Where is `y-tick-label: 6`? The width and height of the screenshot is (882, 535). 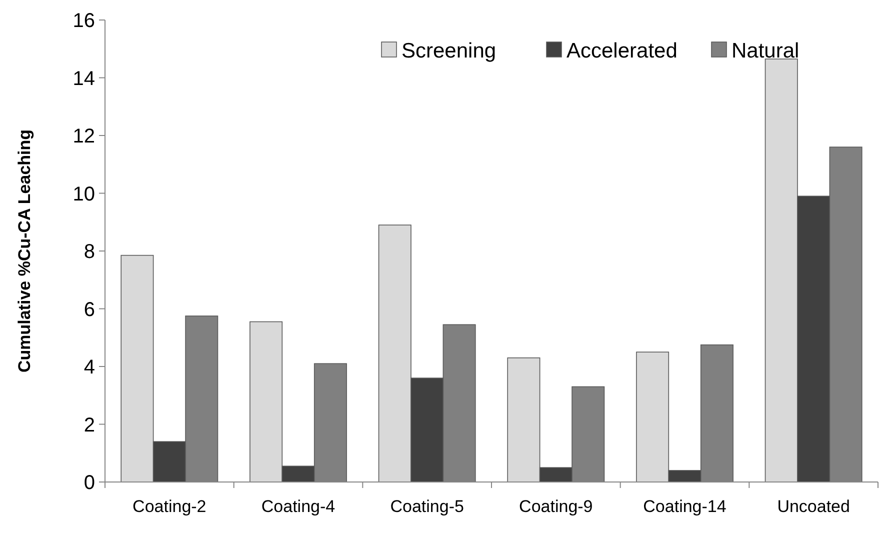
y-tick-label: 6 is located at coordinates (89, 309).